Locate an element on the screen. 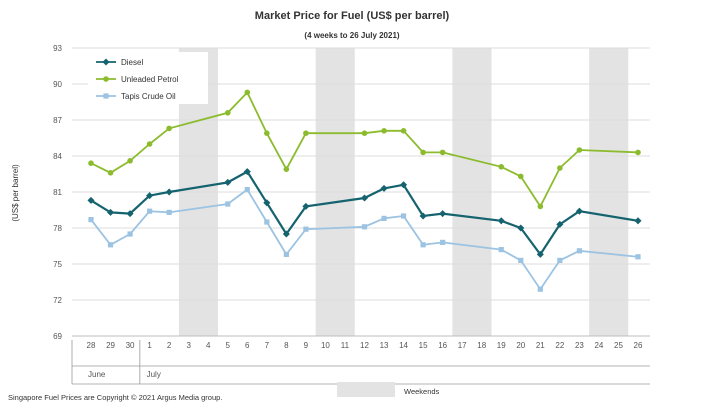 Image resolution: width=705 pixels, height=410 pixels. legend-label: Unleaded Petrol is located at coordinates (150, 79).